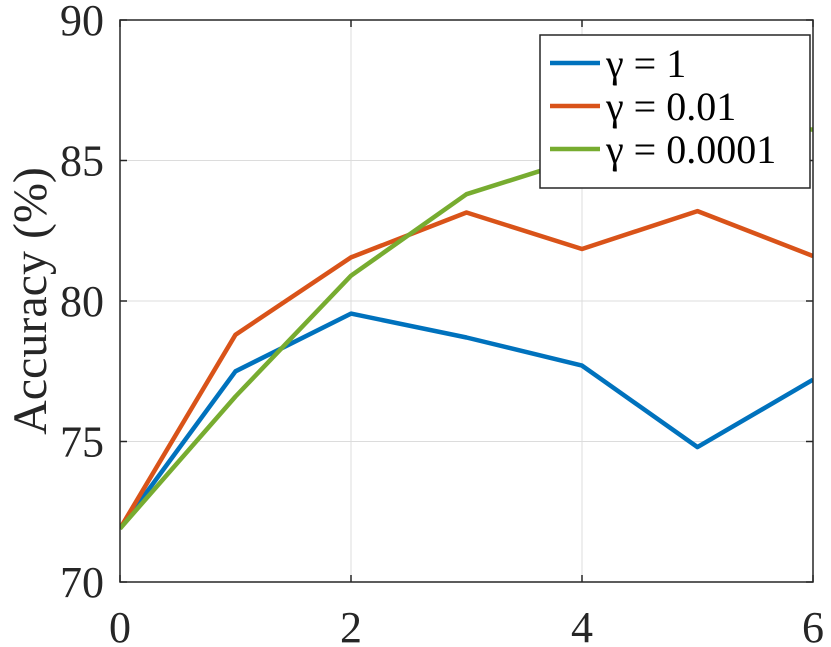  Describe the element at coordinates (670, 106) in the screenshot. I see `legend-entry-label: γ = 0.01` at that location.